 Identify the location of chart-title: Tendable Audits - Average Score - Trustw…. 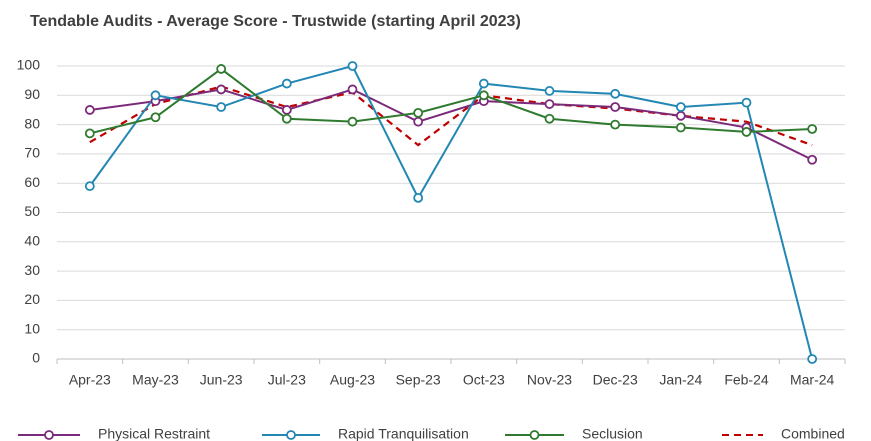
(275, 21).